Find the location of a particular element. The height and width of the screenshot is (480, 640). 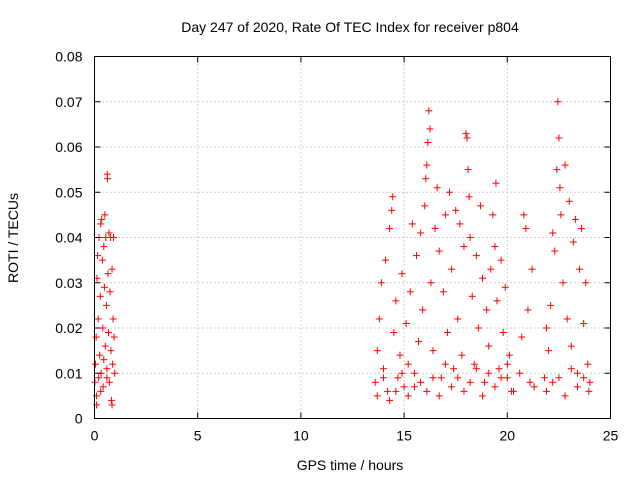

x-tick-label: 5 is located at coordinates (198, 436).